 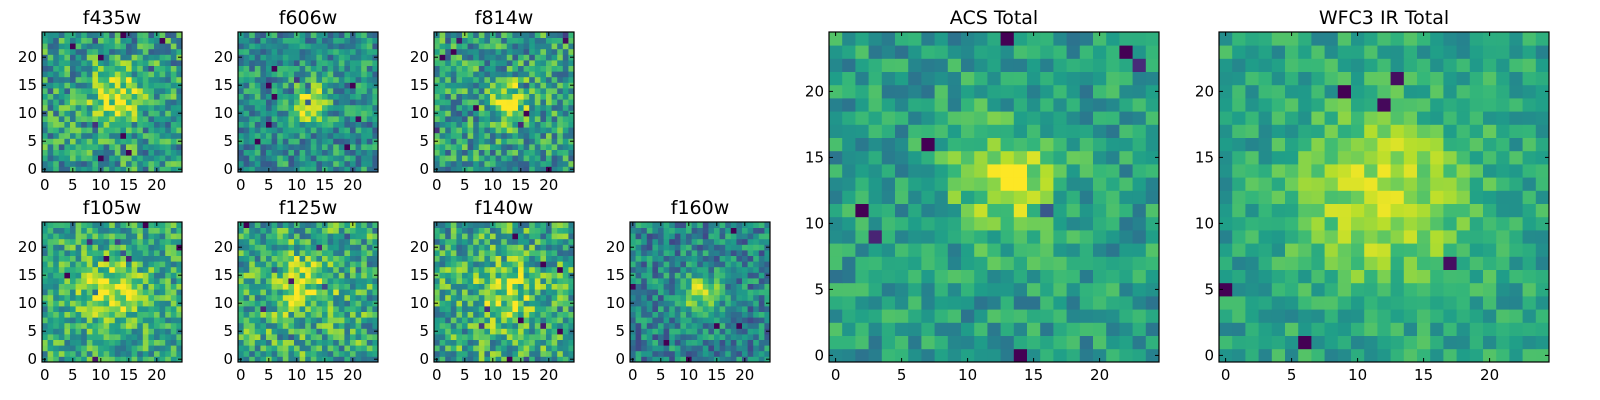 I want to click on x-tick-label: 15, so click(x=324, y=375).